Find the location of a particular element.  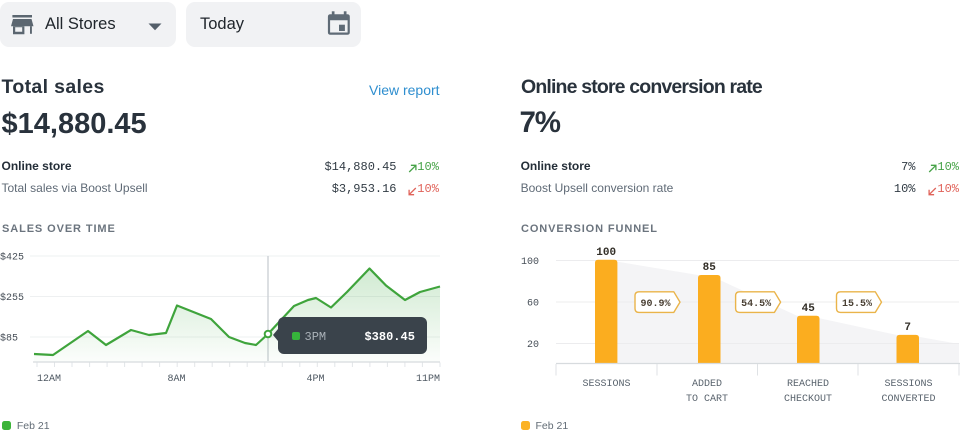

svg-text: 12AM is located at coordinates (49, 379).